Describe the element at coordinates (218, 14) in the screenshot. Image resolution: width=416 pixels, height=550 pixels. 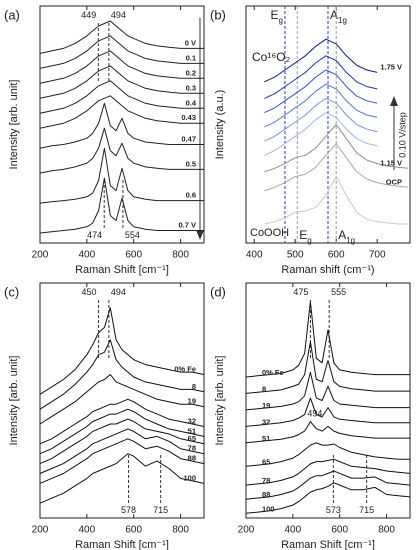
I see `panel-label: (b)` at that location.